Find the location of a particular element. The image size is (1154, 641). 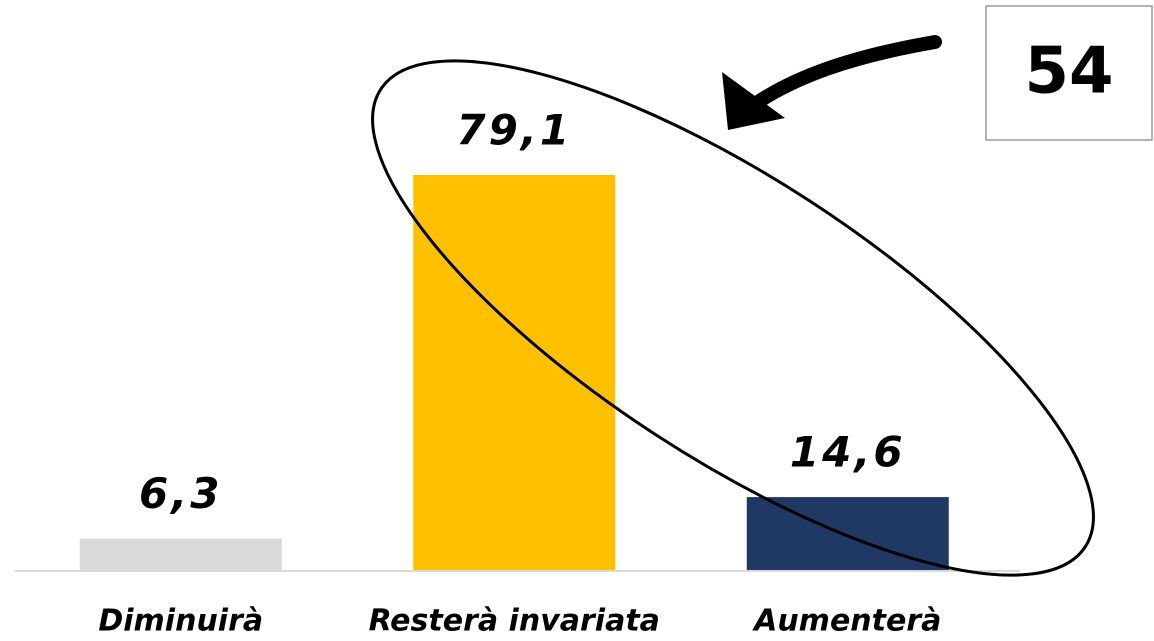

x-tick-label: Diminuirà is located at coordinates (180, 621).